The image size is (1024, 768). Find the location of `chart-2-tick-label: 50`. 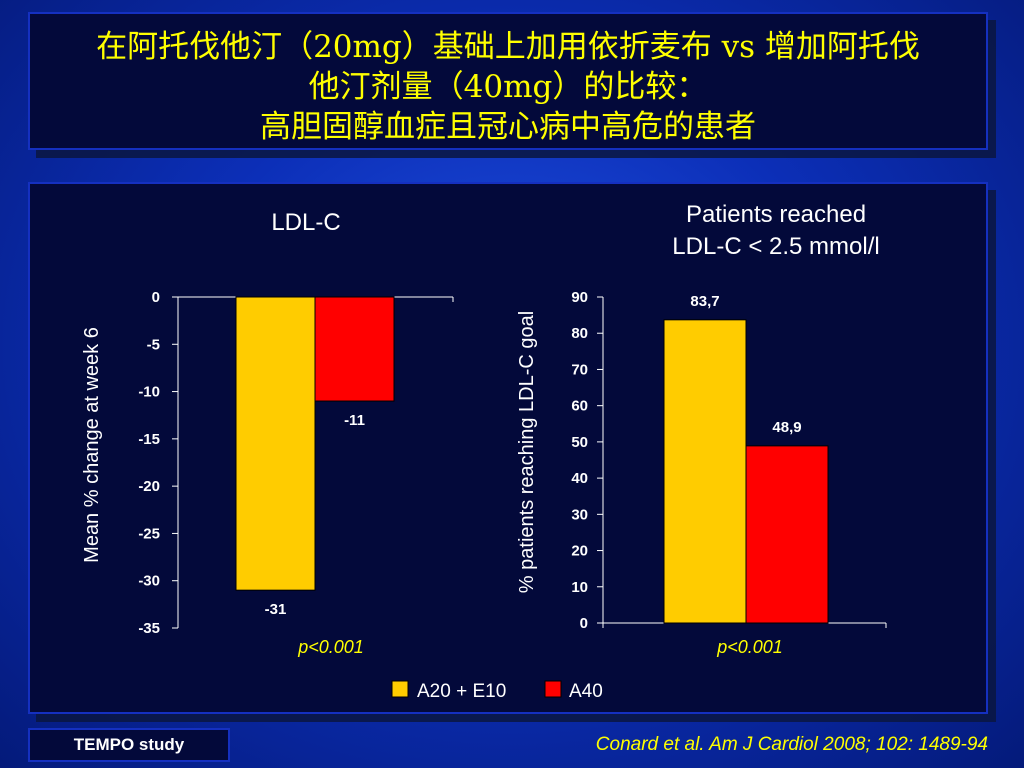

chart-2-tick-label: 50 is located at coordinates (579, 442).